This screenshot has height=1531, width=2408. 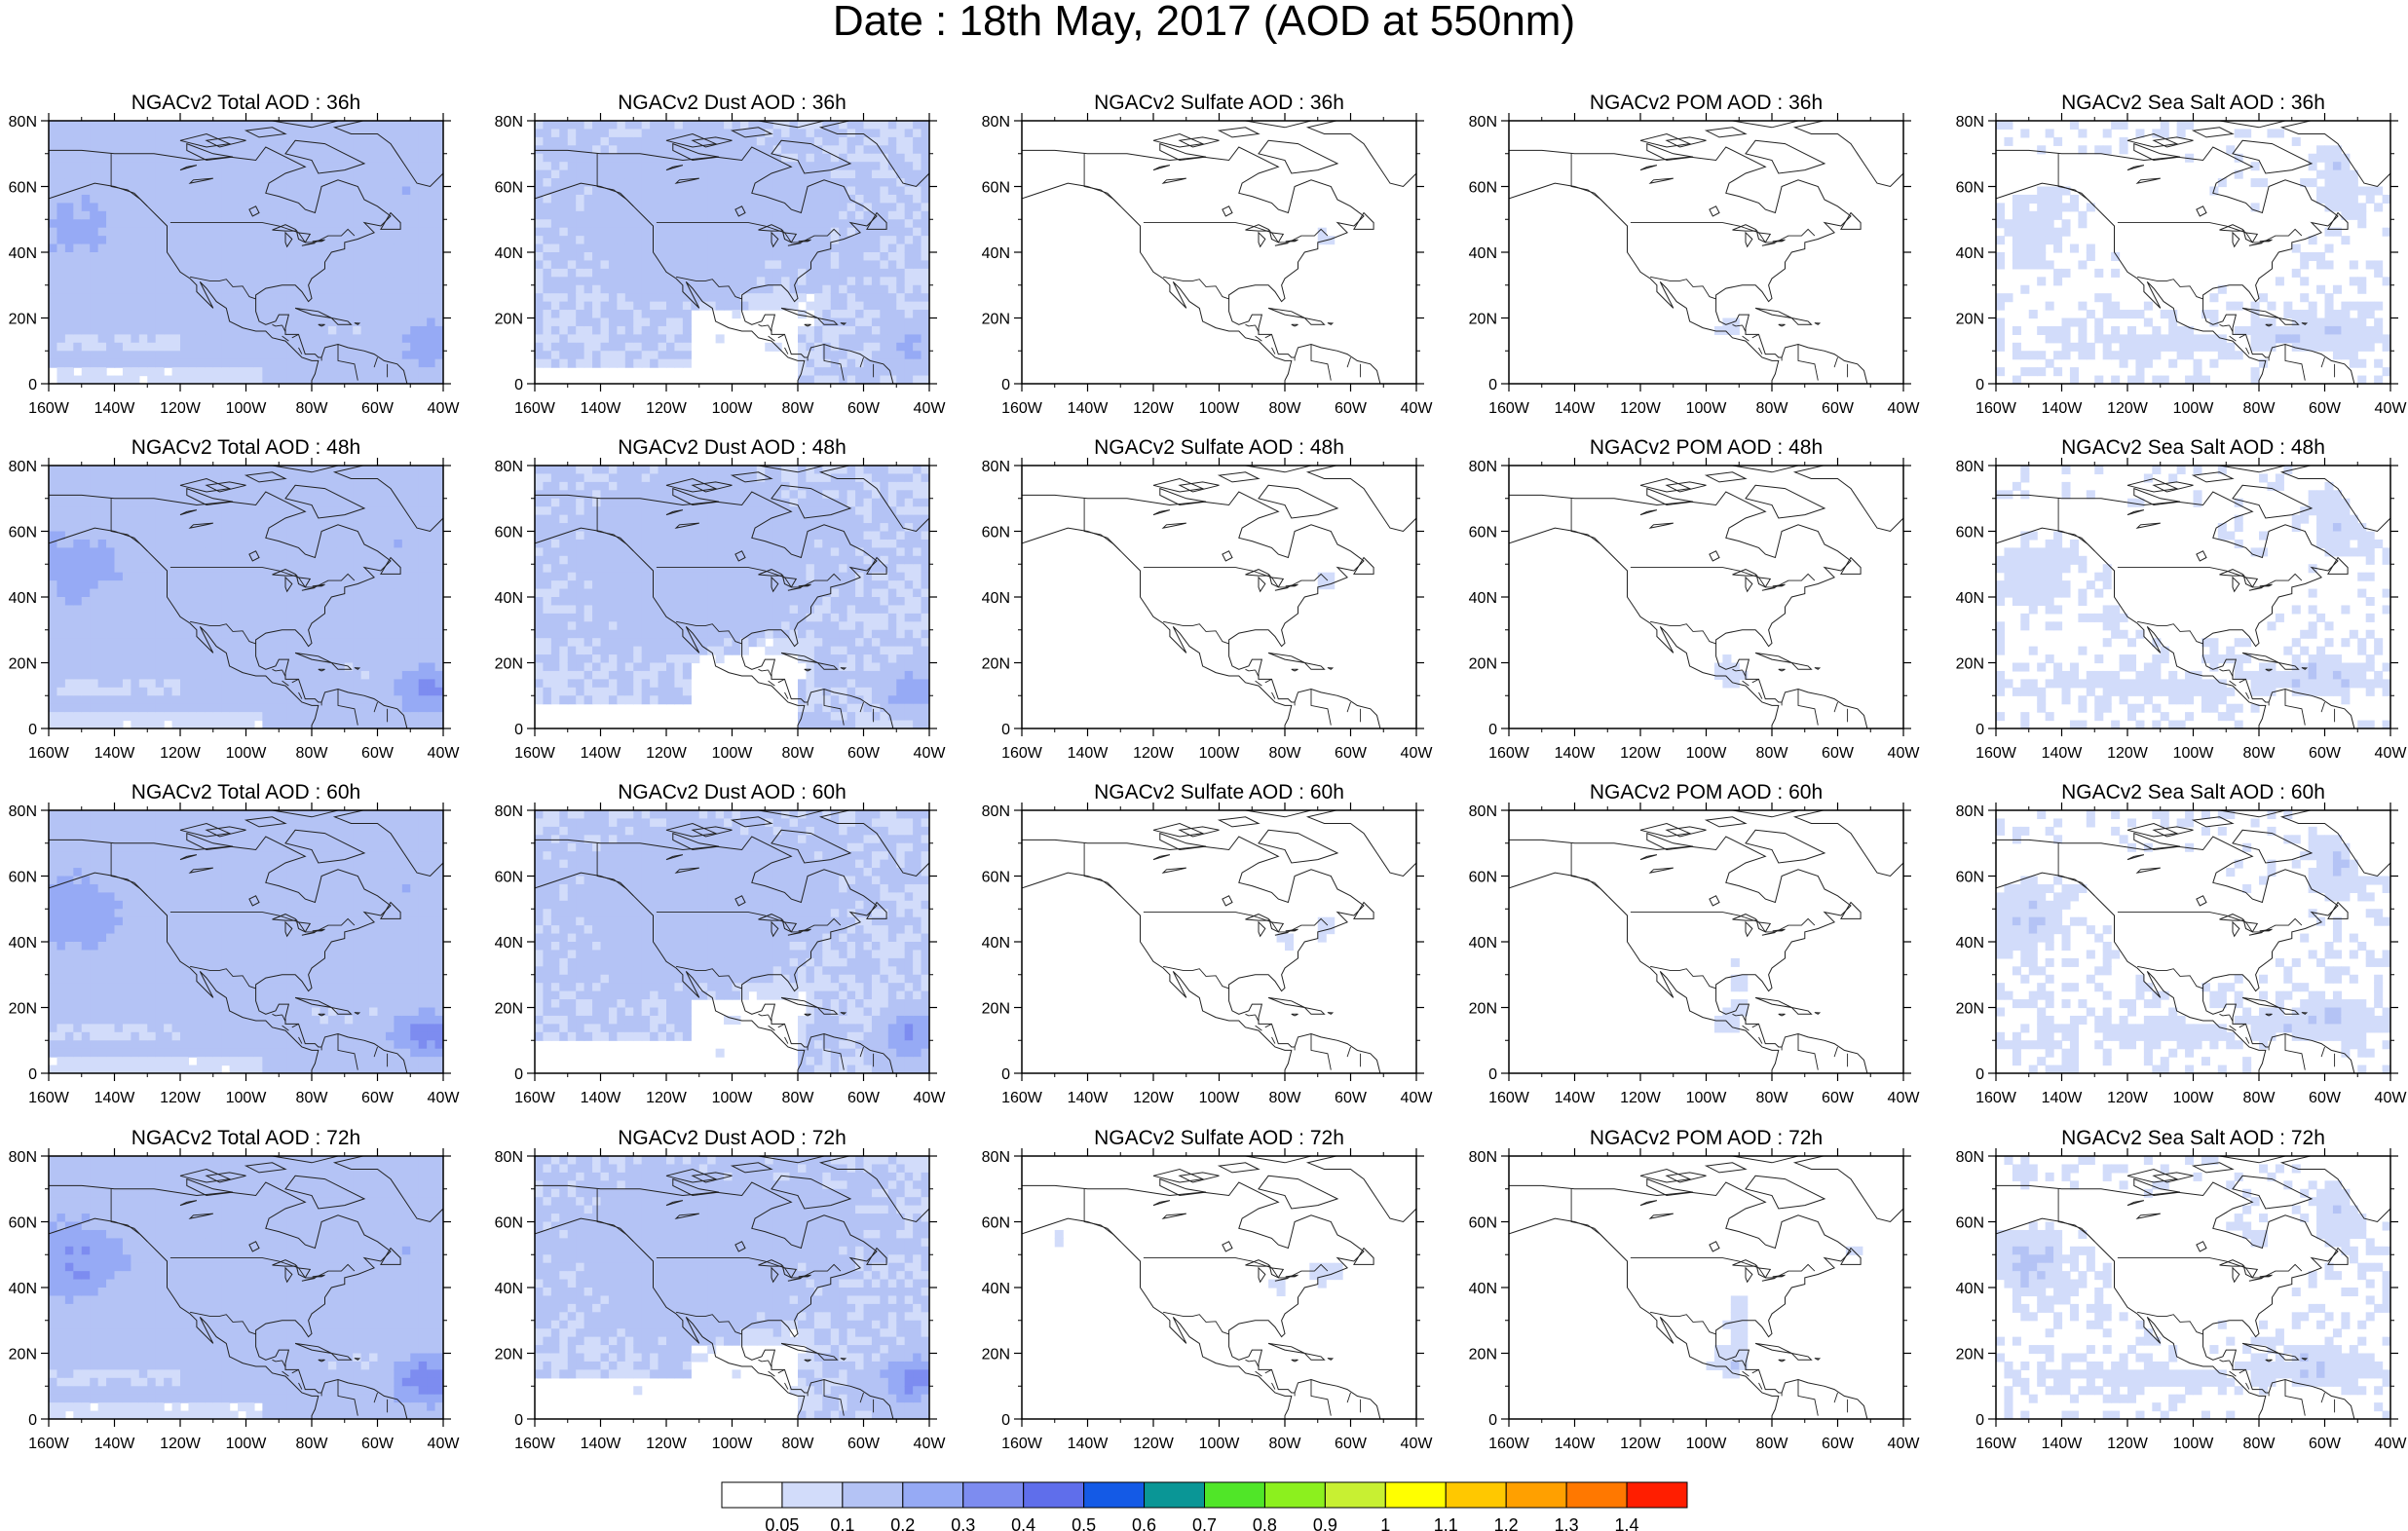 I want to click on panel-title: NGACv2 Sulfate AOD : 48h, so click(x=1219, y=447).